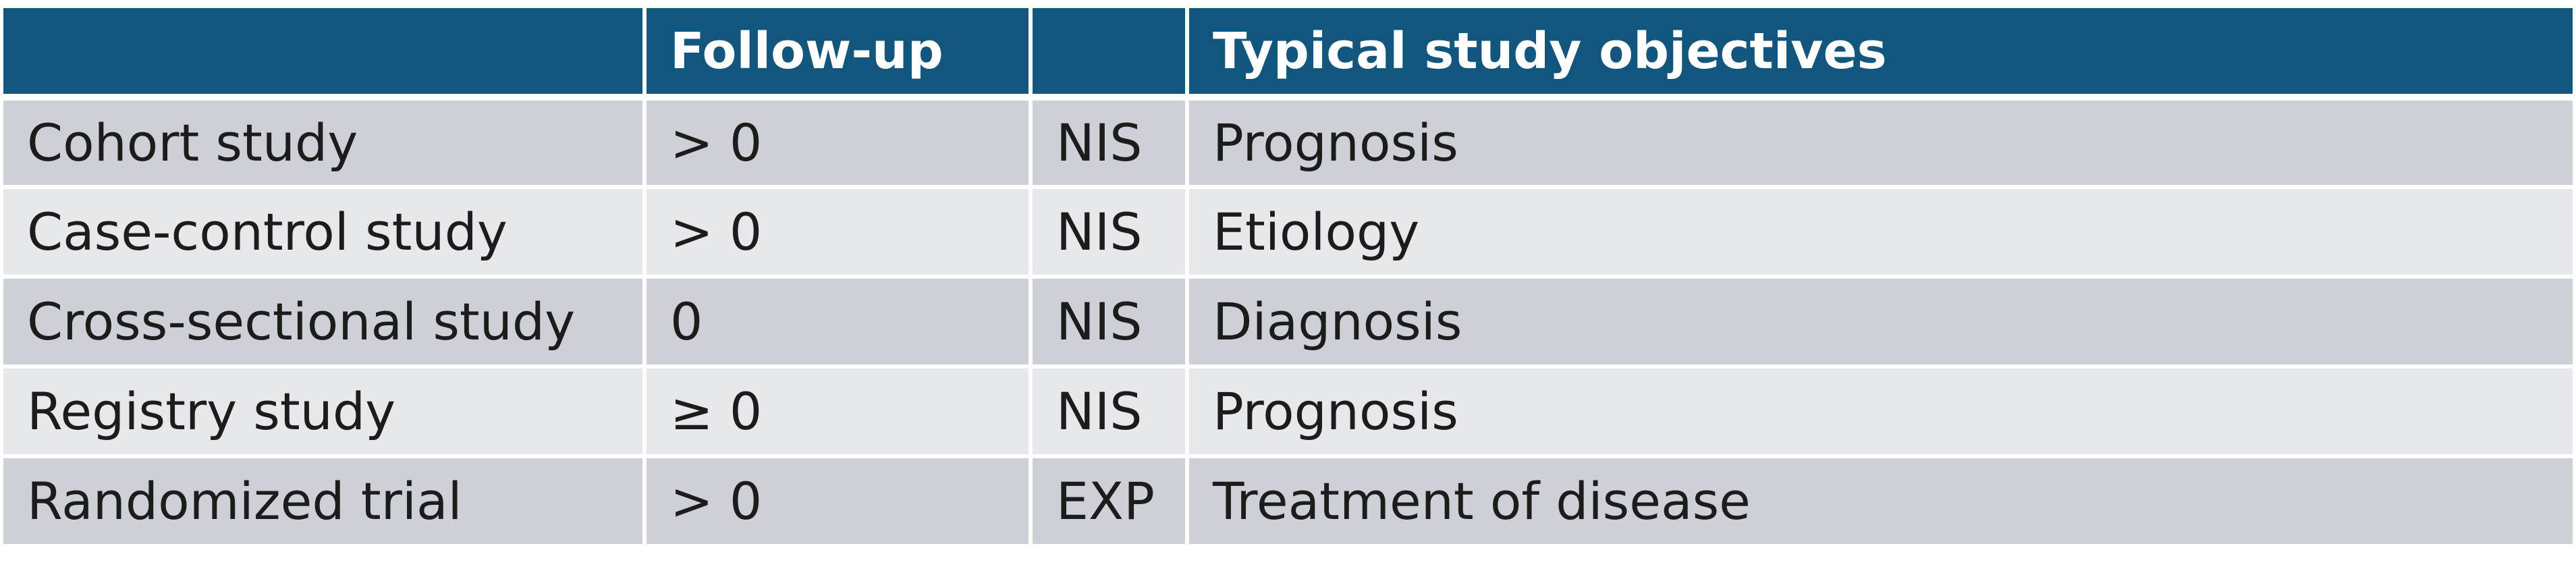  I want to click on header-cell-follow-up: Follow-up, so click(839, 54).